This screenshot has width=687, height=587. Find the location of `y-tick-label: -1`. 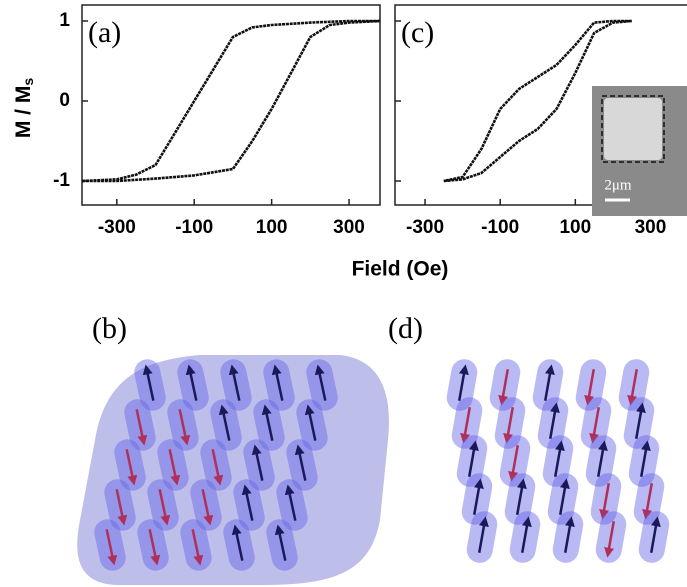

y-tick-label: -1 is located at coordinates (61, 180).